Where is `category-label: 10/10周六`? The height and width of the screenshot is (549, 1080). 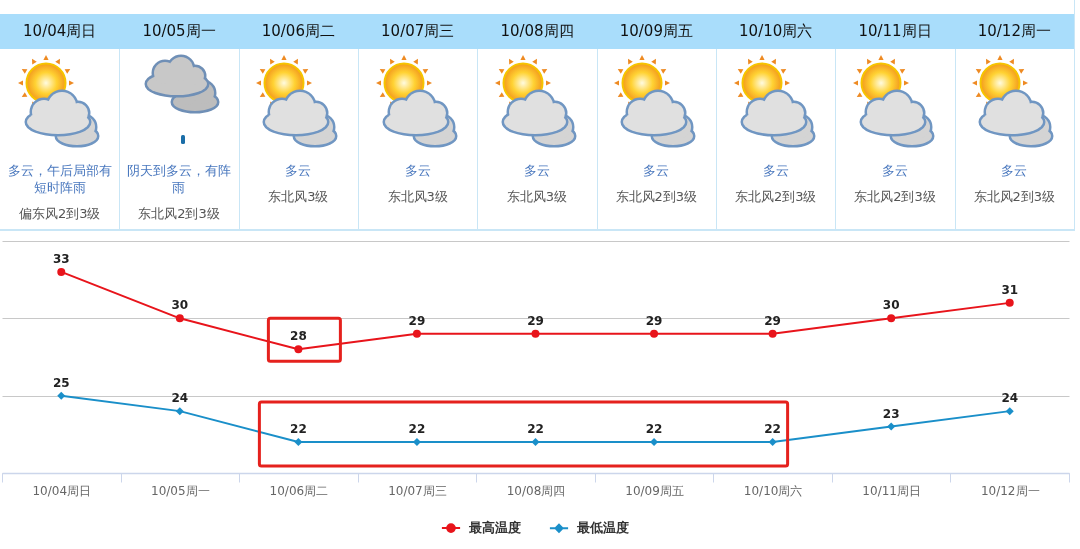 category-label: 10/10周六 is located at coordinates (776, 31).